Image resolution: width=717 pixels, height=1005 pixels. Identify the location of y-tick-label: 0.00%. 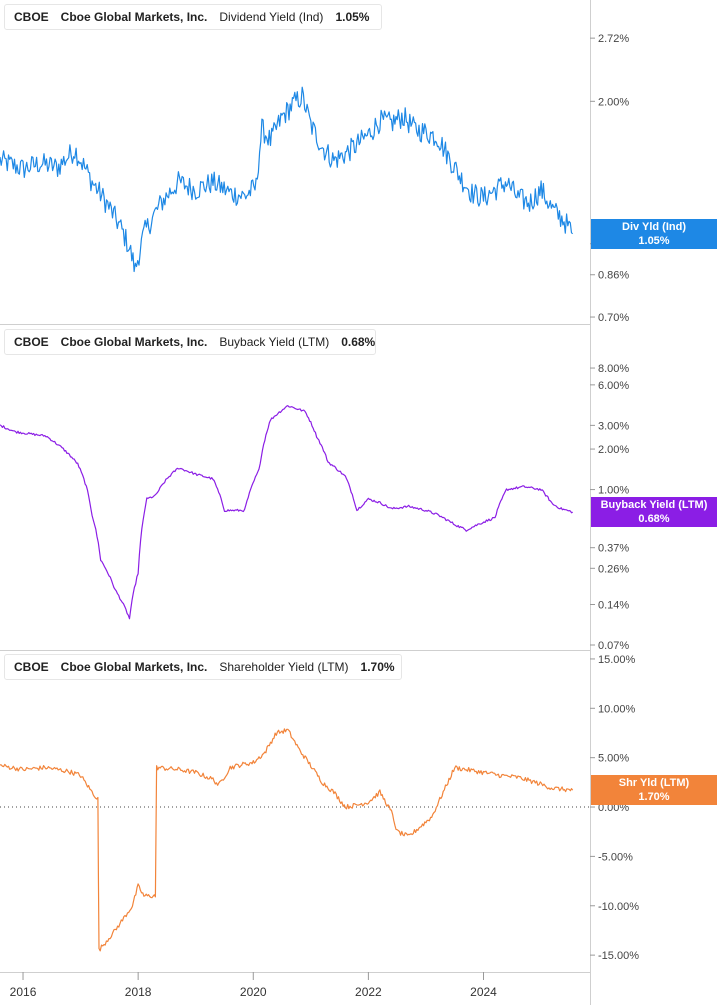
(613, 808).